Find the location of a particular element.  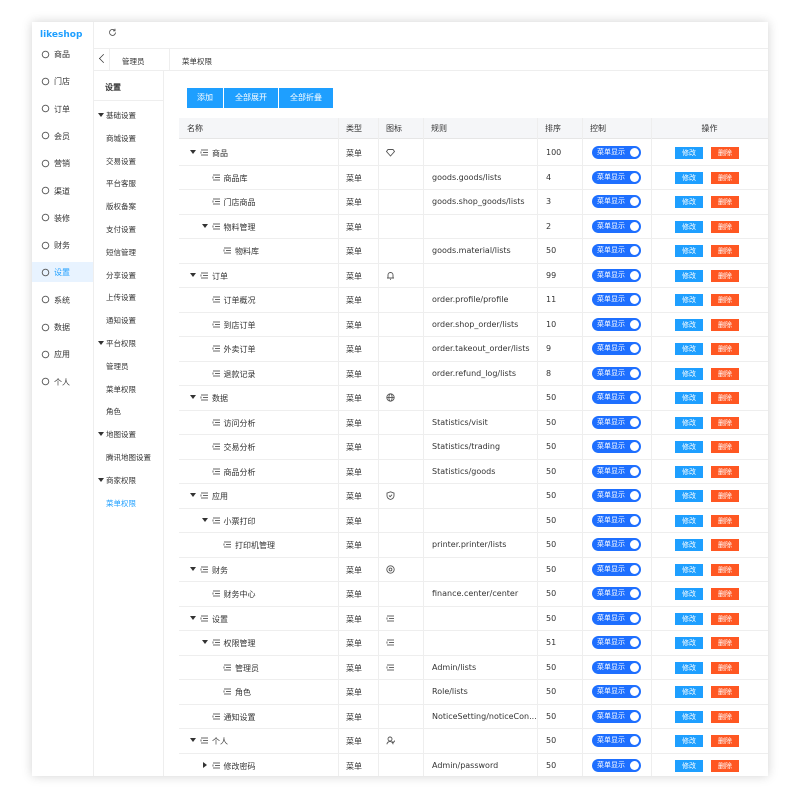

button: 添加 is located at coordinates (205, 98).